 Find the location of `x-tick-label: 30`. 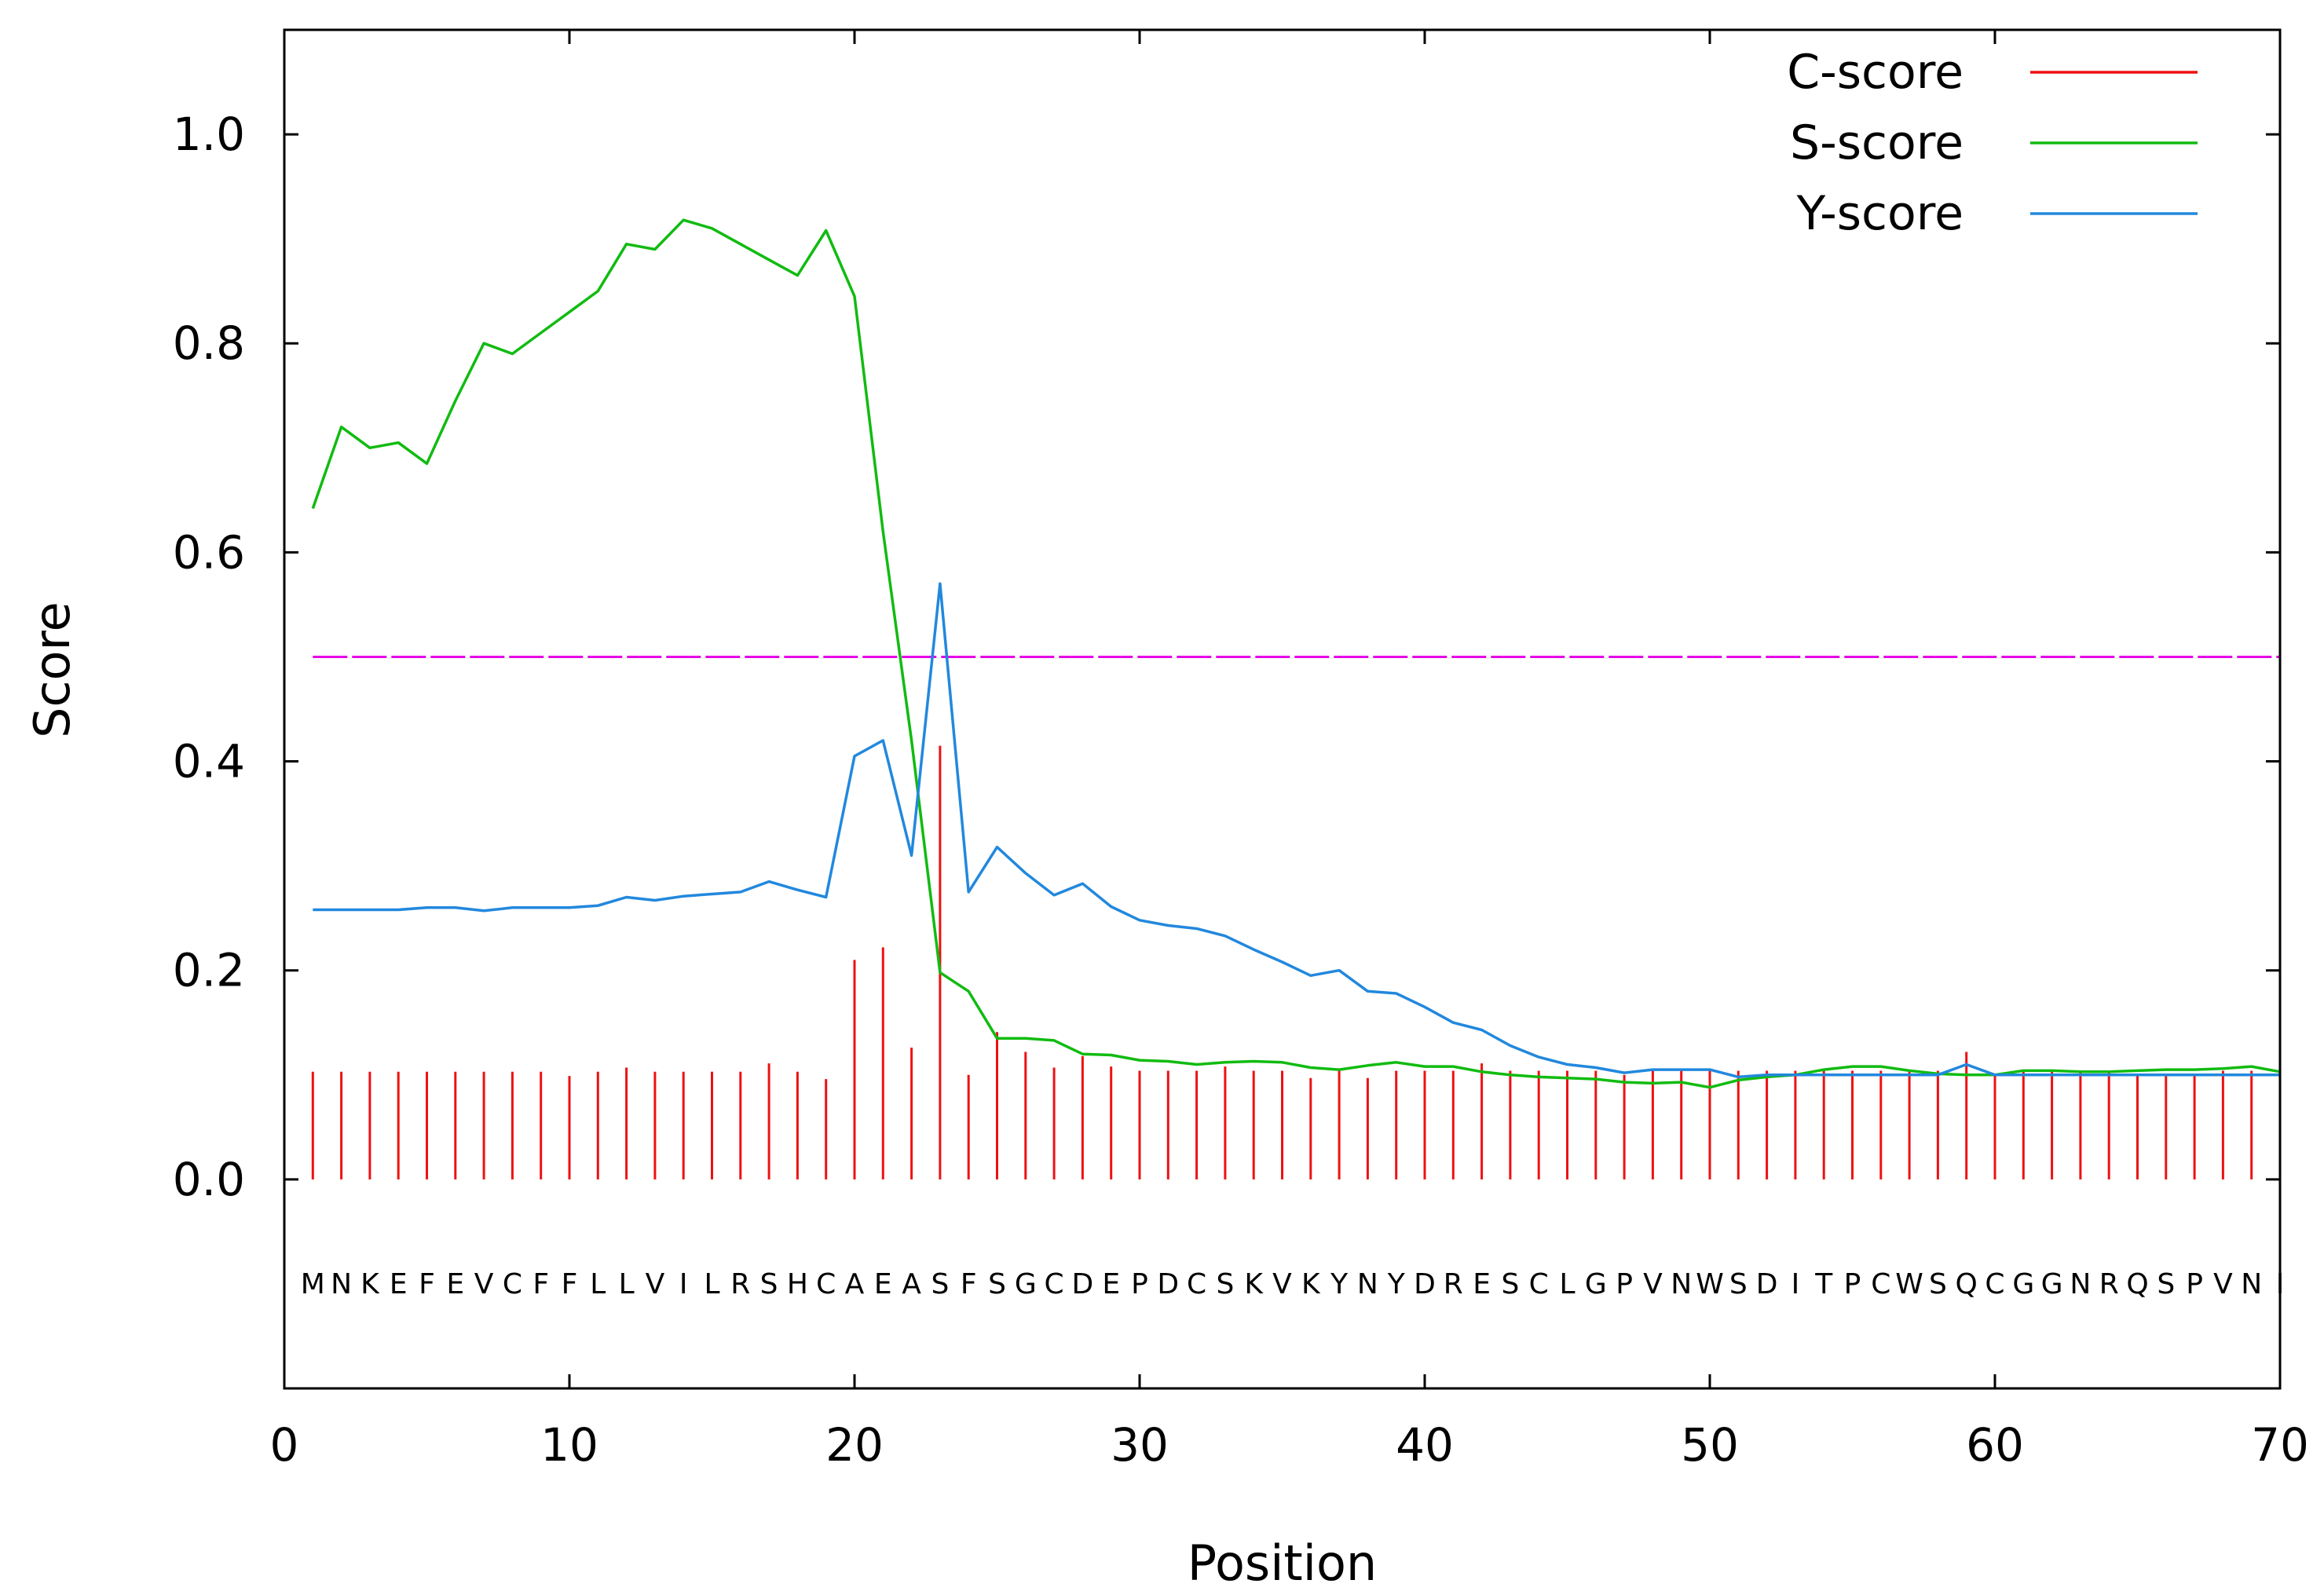

x-tick-label: 30 is located at coordinates (1140, 1445).